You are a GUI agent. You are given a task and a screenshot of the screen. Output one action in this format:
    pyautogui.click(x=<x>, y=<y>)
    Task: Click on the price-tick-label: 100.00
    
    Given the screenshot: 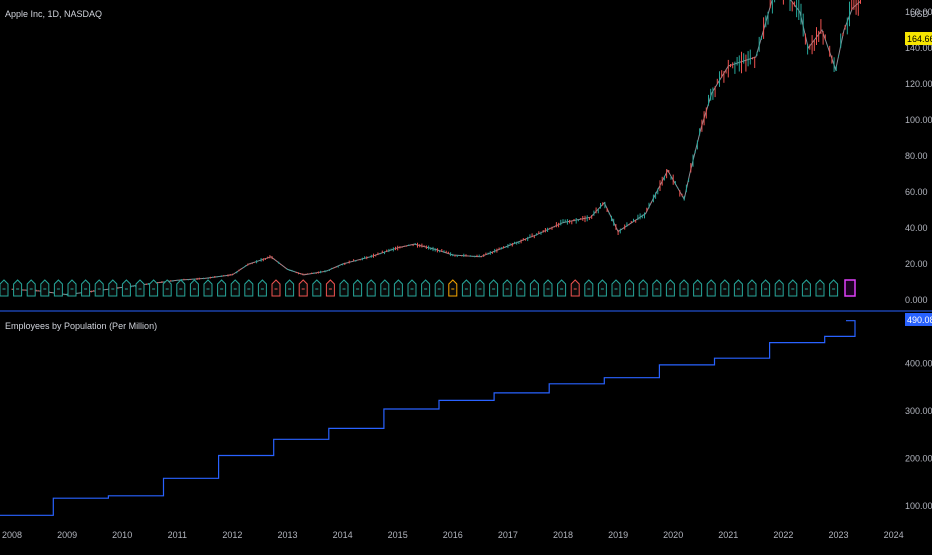 What is the action you would take?
    pyautogui.click(x=918, y=120)
    